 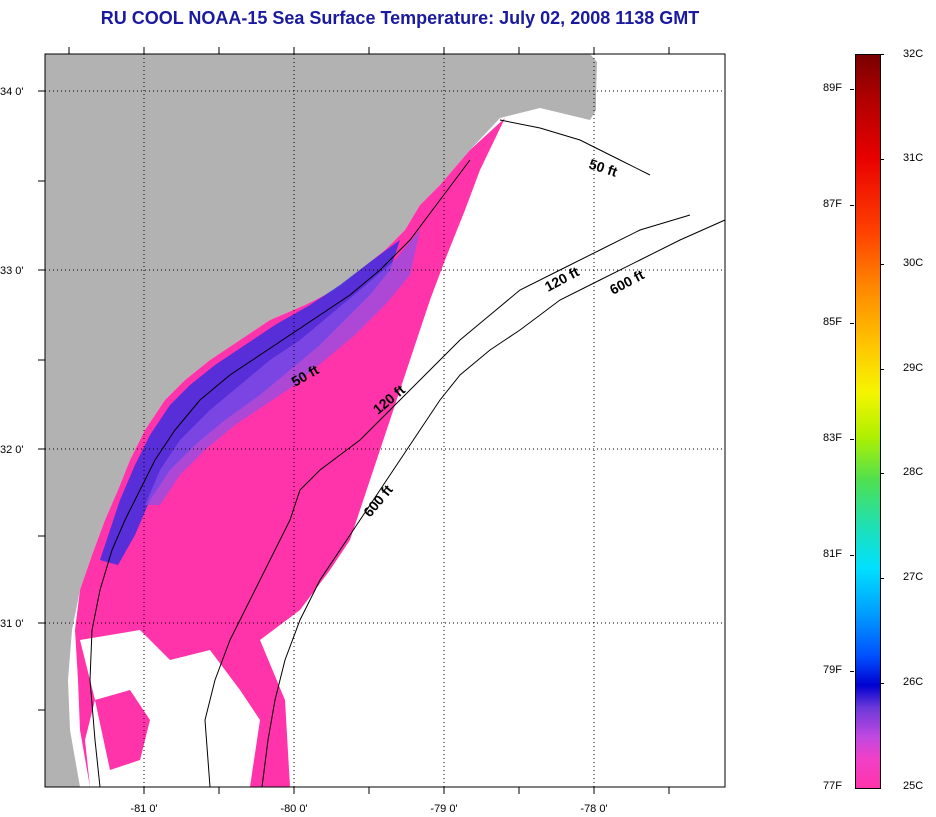 What do you see at coordinates (832, 88) in the screenshot?
I see `cb-label-89f: 89F` at bounding box center [832, 88].